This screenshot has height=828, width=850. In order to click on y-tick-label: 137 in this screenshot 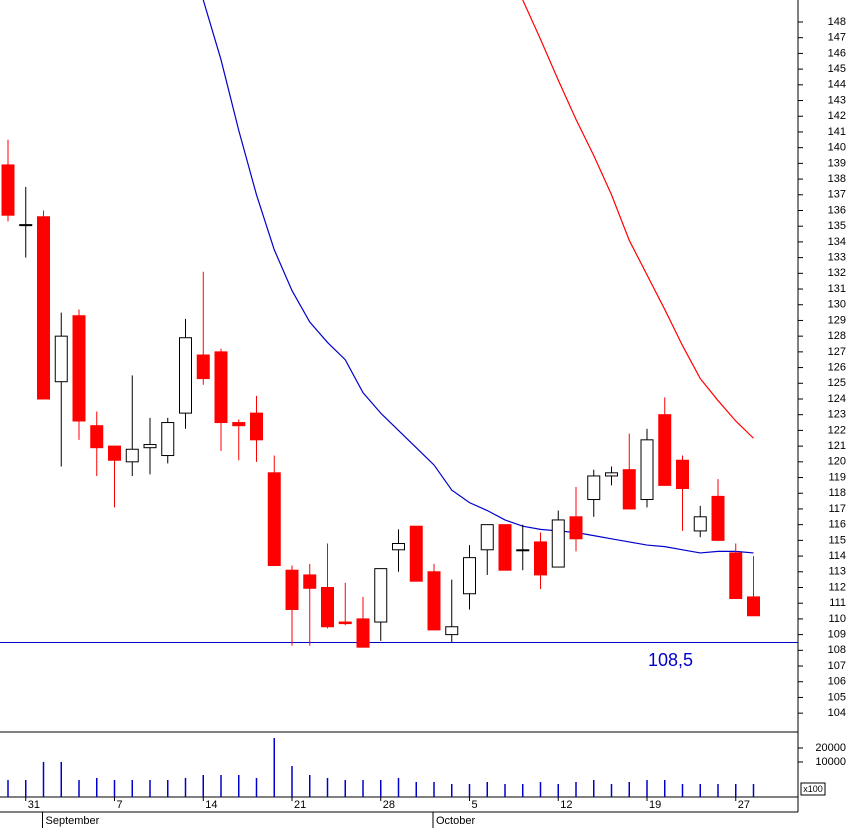, I will do `click(837, 195)`.